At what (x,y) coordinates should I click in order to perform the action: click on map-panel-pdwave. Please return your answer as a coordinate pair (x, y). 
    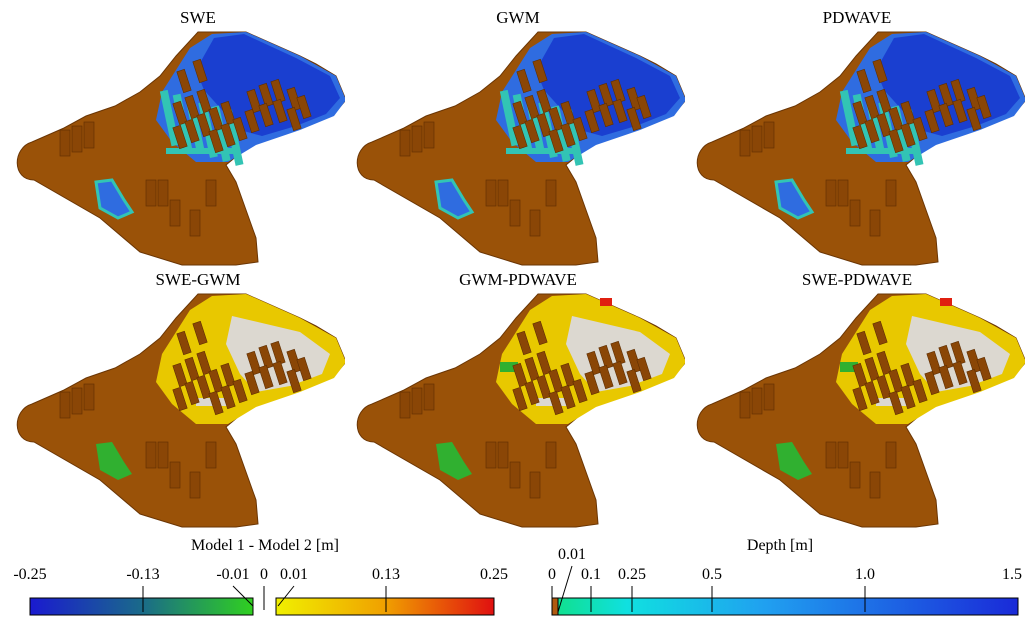
    Looking at the image, I should click on (860, 148).